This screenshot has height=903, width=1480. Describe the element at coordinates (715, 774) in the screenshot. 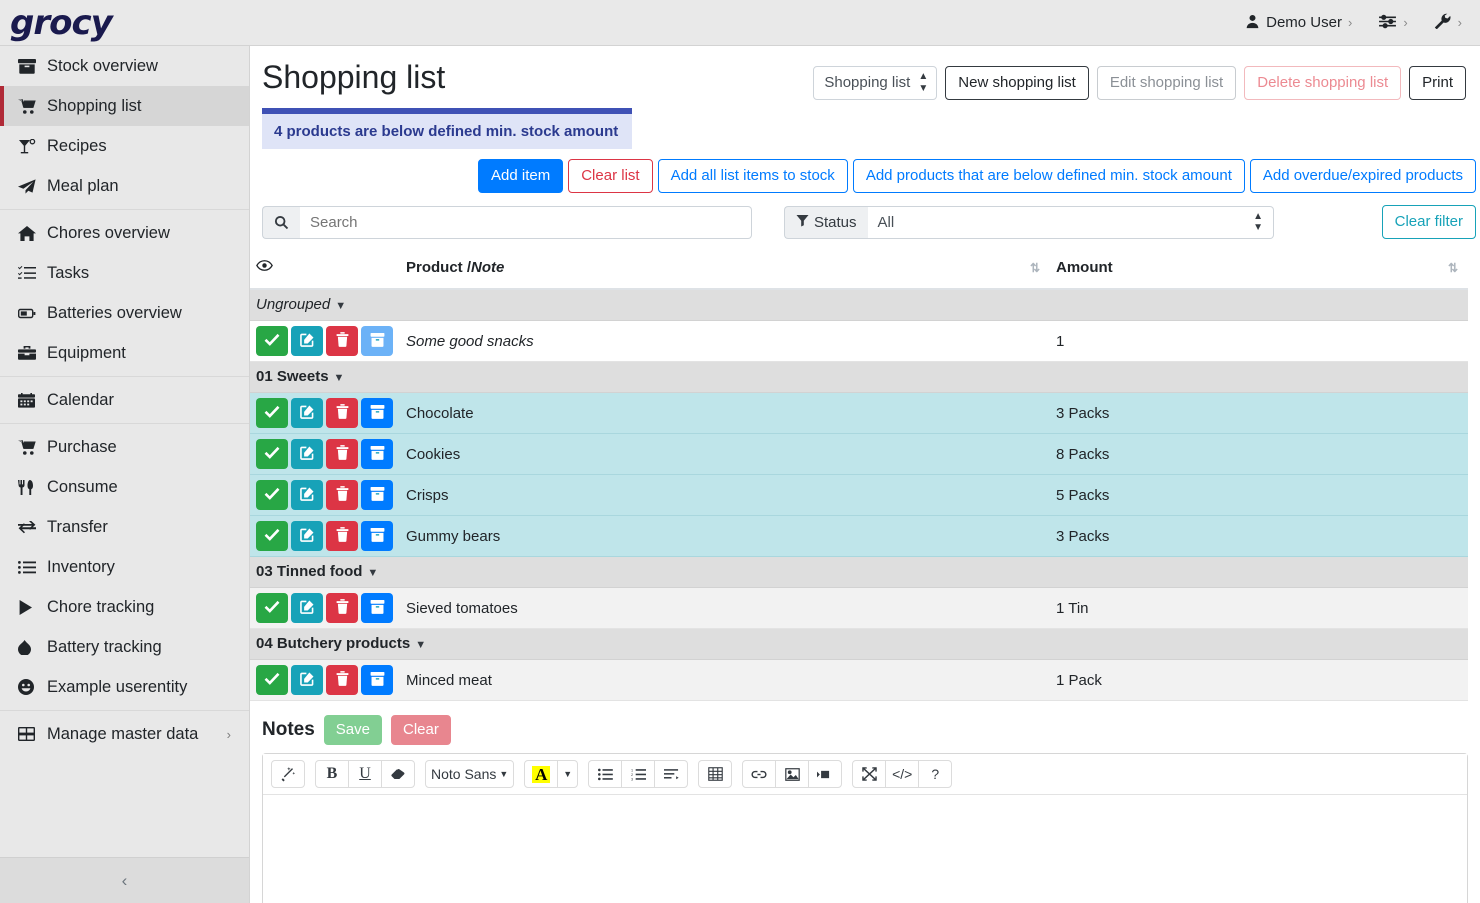

I see `table-icon` at that location.